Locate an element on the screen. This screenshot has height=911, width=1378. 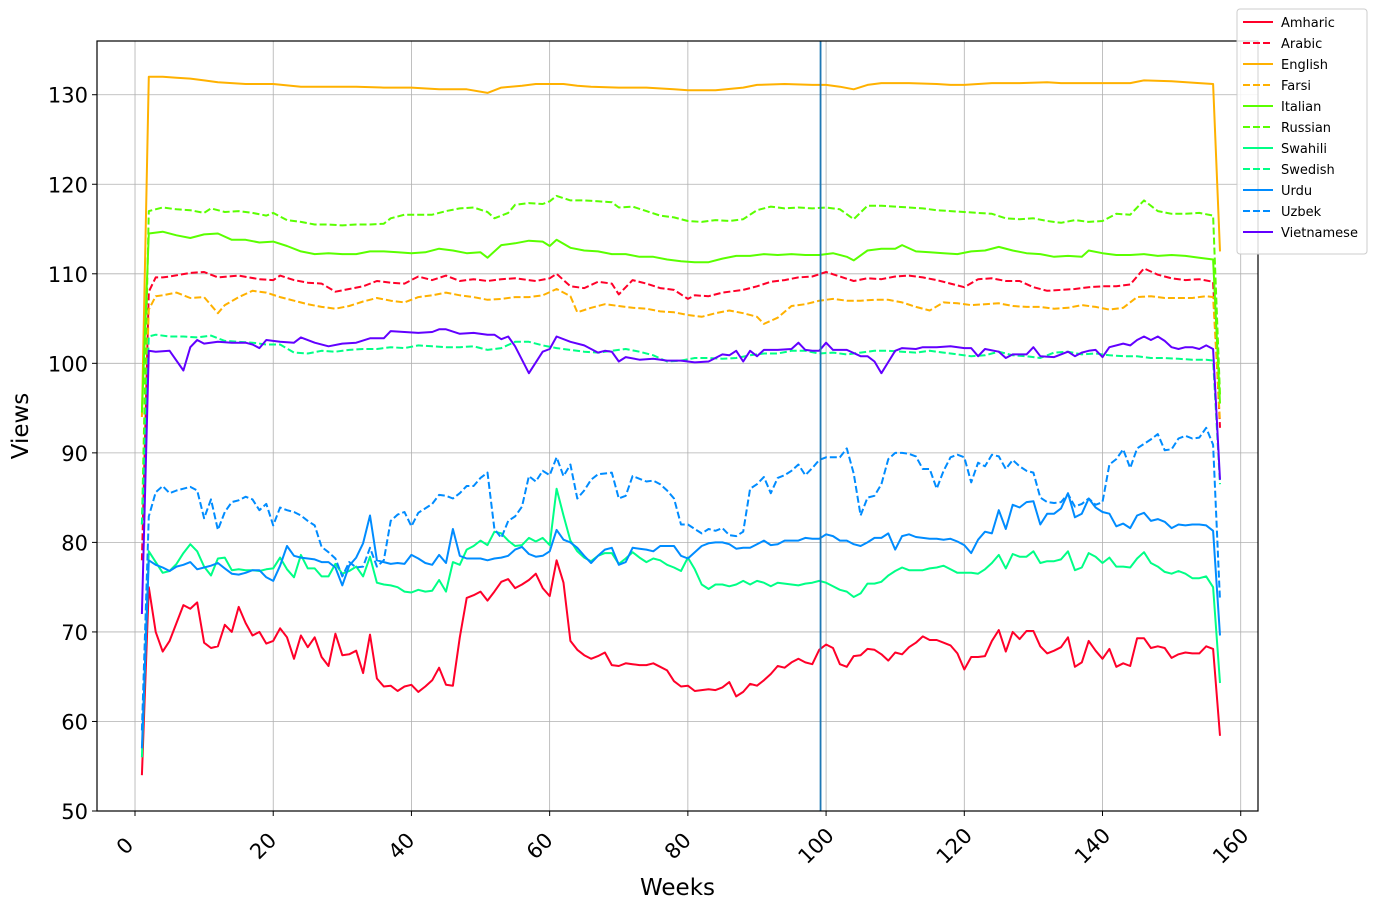
y-tick-label: 70 is located at coordinates (74, 633).